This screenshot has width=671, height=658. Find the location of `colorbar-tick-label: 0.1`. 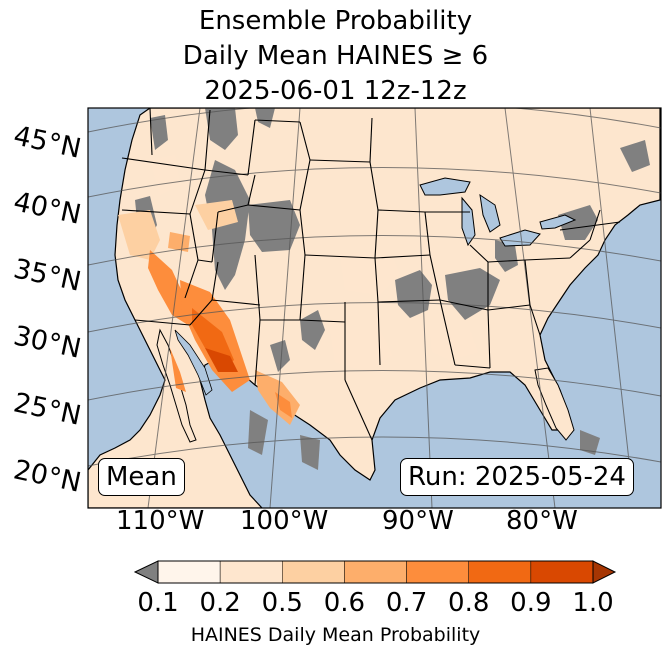

colorbar-tick-label: 0.1 is located at coordinates (158, 603).